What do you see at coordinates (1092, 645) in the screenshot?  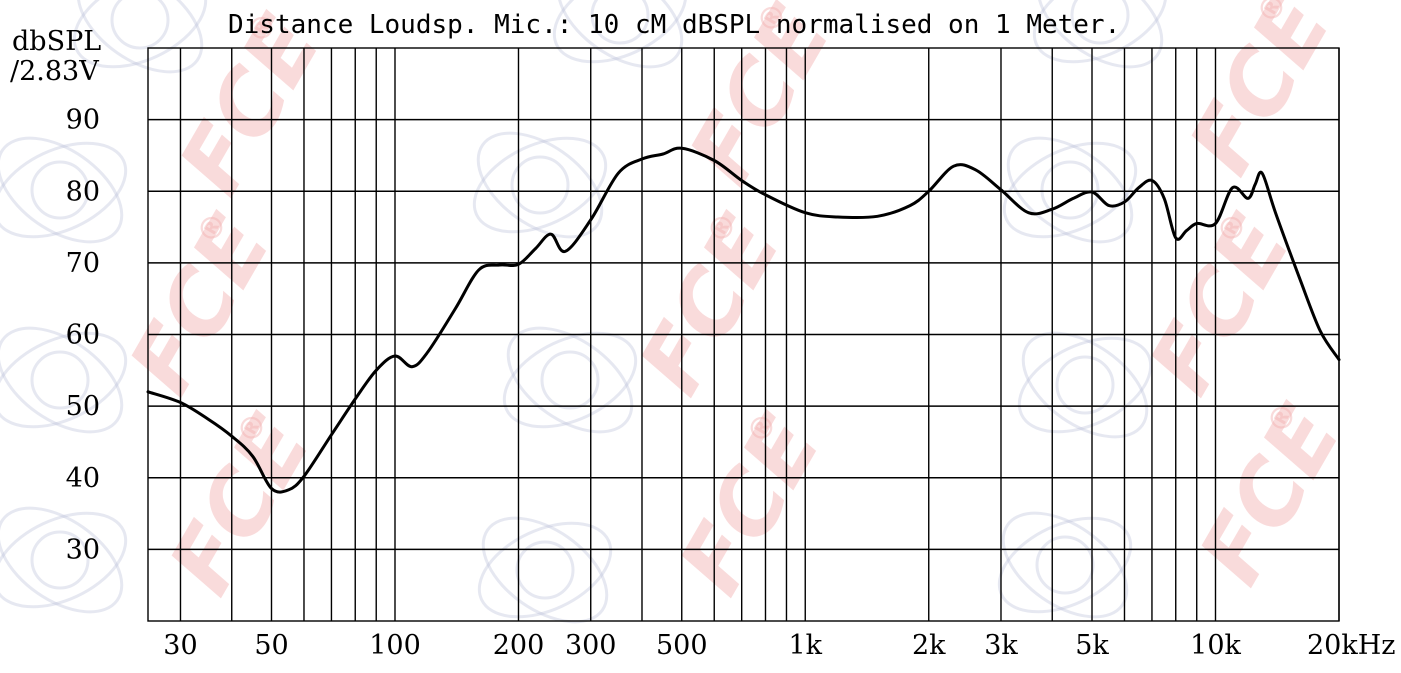 I see `x-tick-label: 5k` at bounding box center [1092, 645].